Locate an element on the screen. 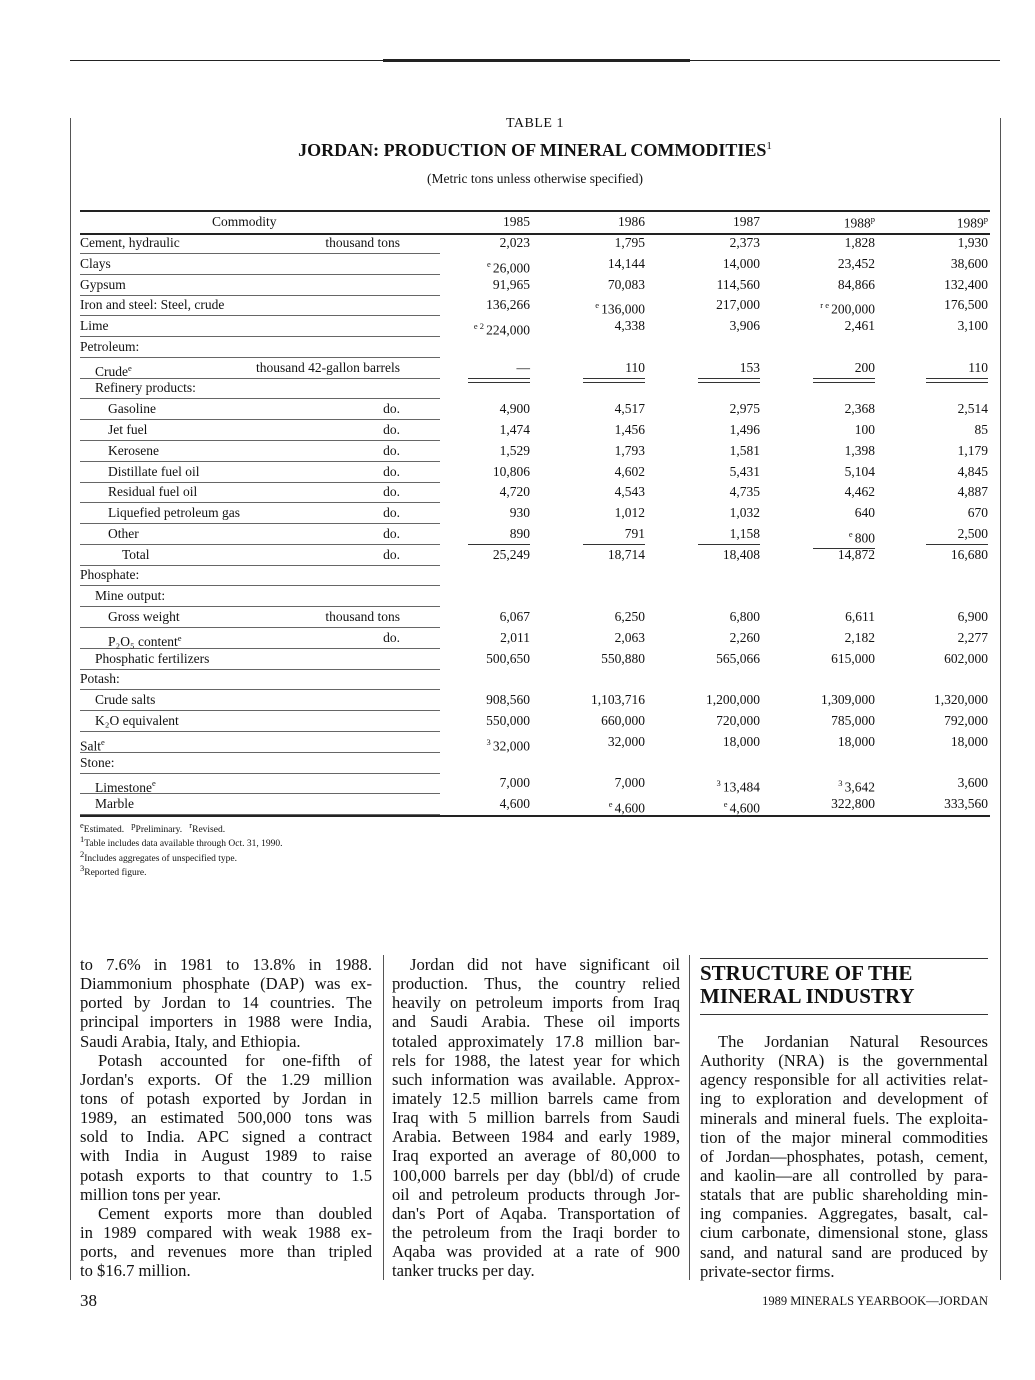 This screenshot has height=1380, width=1035. value: 1,032 is located at coordinates (744, 513).